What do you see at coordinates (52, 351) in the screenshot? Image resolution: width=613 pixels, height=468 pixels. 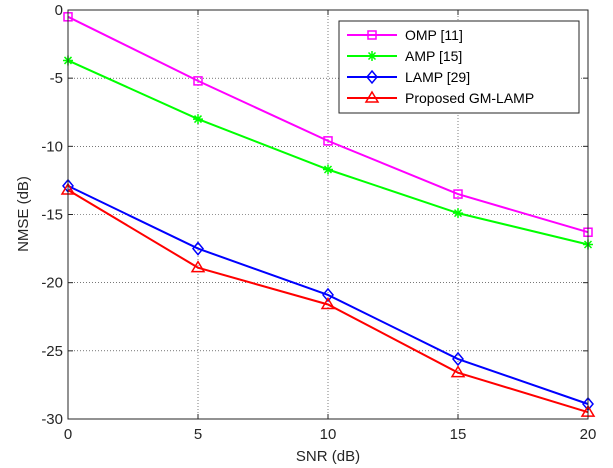 I see `y-tick-label: -25` at bounding box center [52, 351].